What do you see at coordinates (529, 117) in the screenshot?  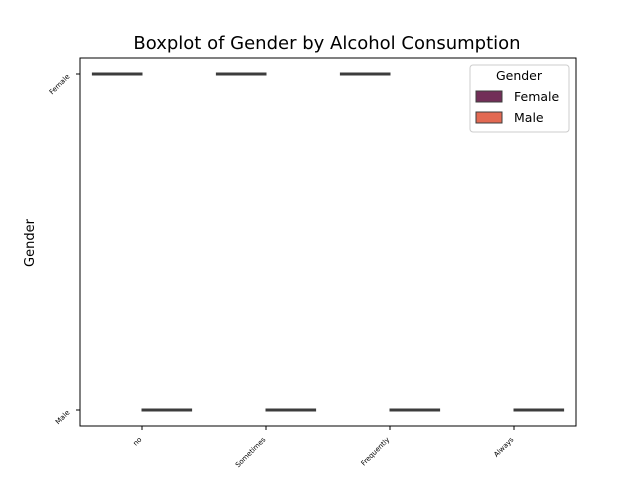 I see `legend-label-male: Male` at bounding box center [529, 117].